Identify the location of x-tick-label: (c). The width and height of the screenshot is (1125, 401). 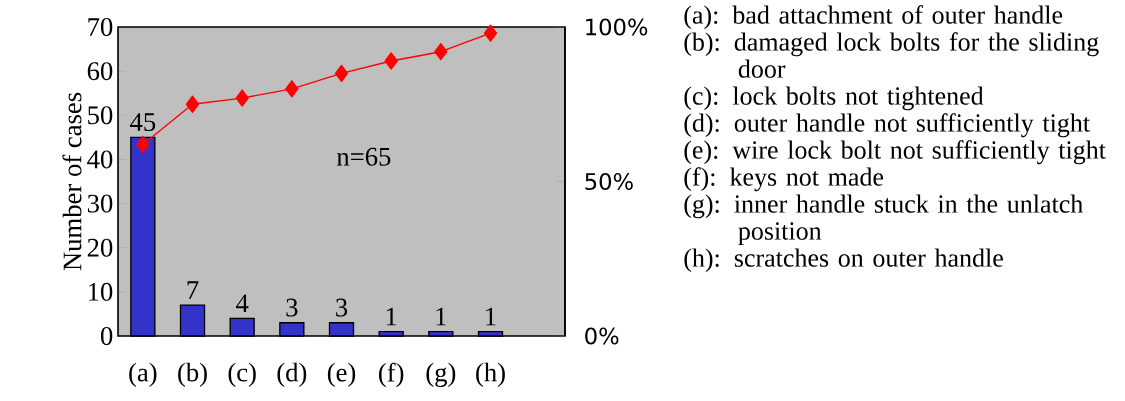
(242, 374).